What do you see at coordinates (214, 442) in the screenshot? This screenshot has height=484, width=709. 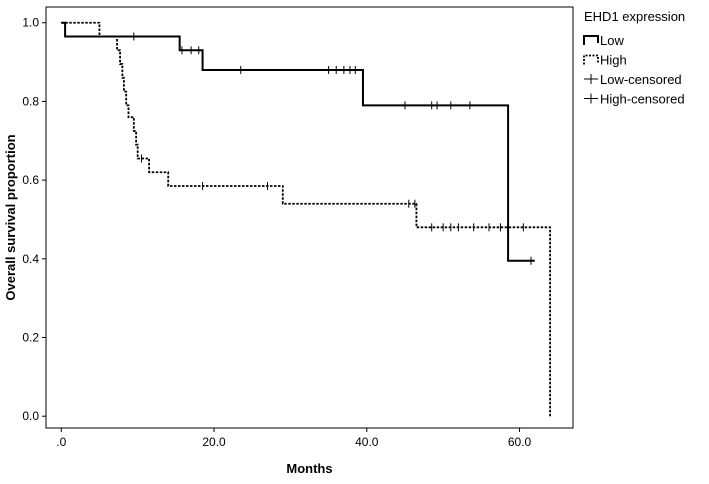 I see `x-tick-label: 20.0` at bounding box center [214, 442].